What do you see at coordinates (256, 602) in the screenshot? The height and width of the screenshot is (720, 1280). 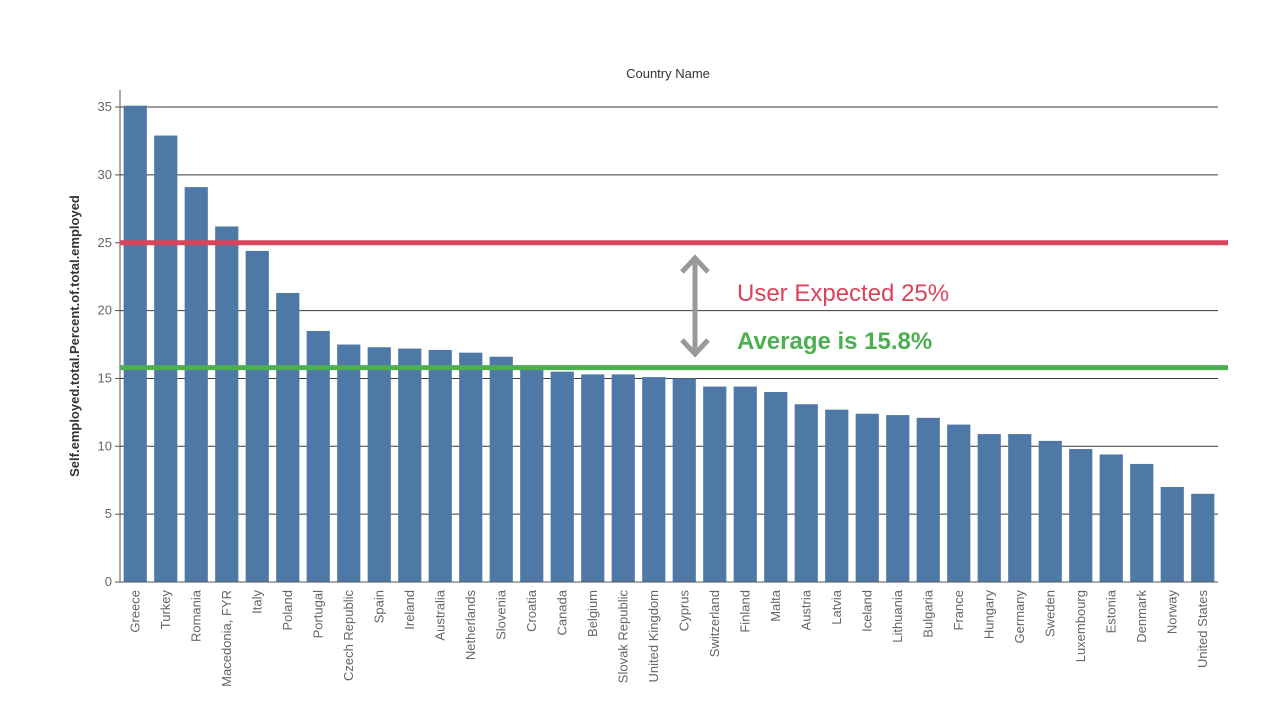 I see `x-tick-label: Italy` at bounding box center [256, 602].